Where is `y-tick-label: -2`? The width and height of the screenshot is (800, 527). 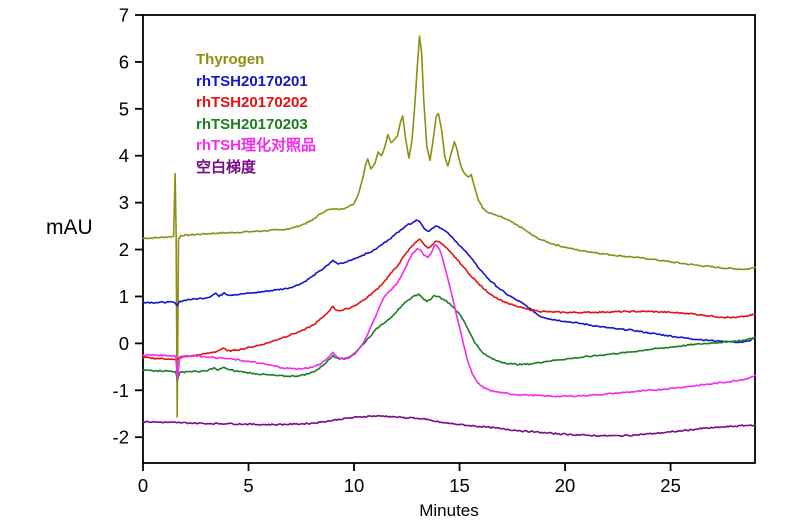
y-tick-label: -2 is located at coordinates (121, 437).